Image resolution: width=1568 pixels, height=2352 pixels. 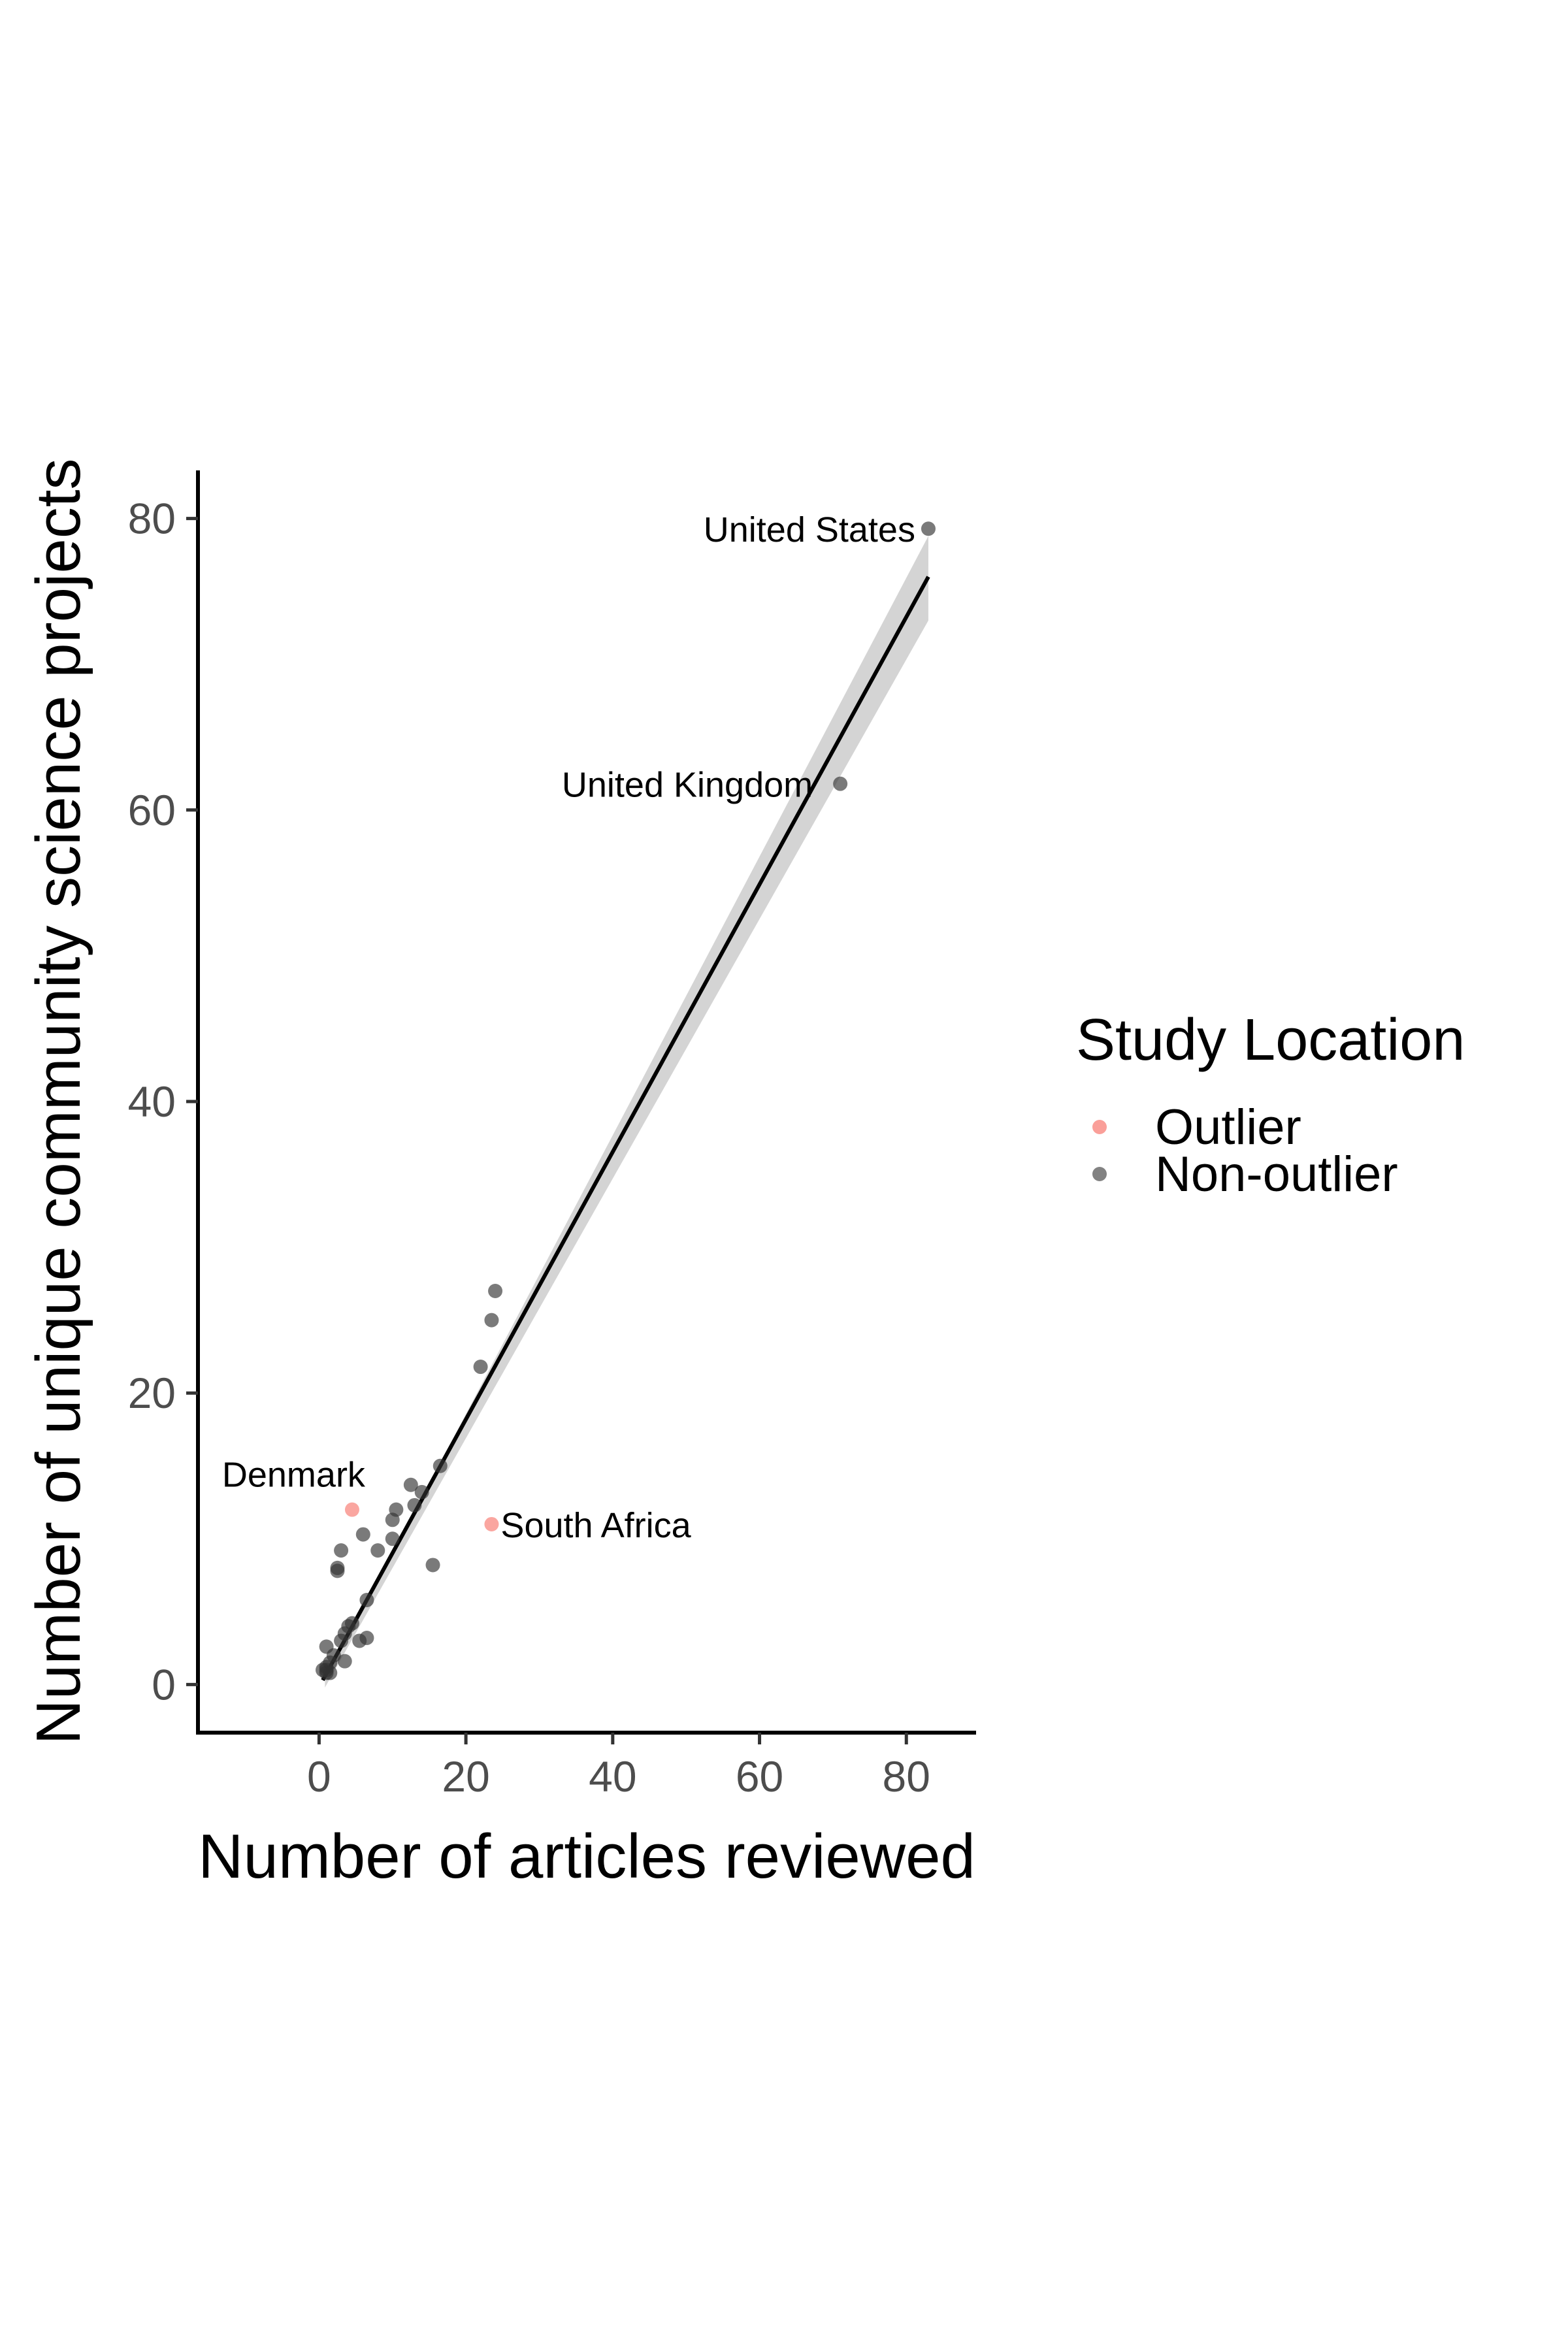 What do you see at coordinates (152, 519) in the screenshot?
I see `y-tick-label: 80` at bounding box center [152, 519].